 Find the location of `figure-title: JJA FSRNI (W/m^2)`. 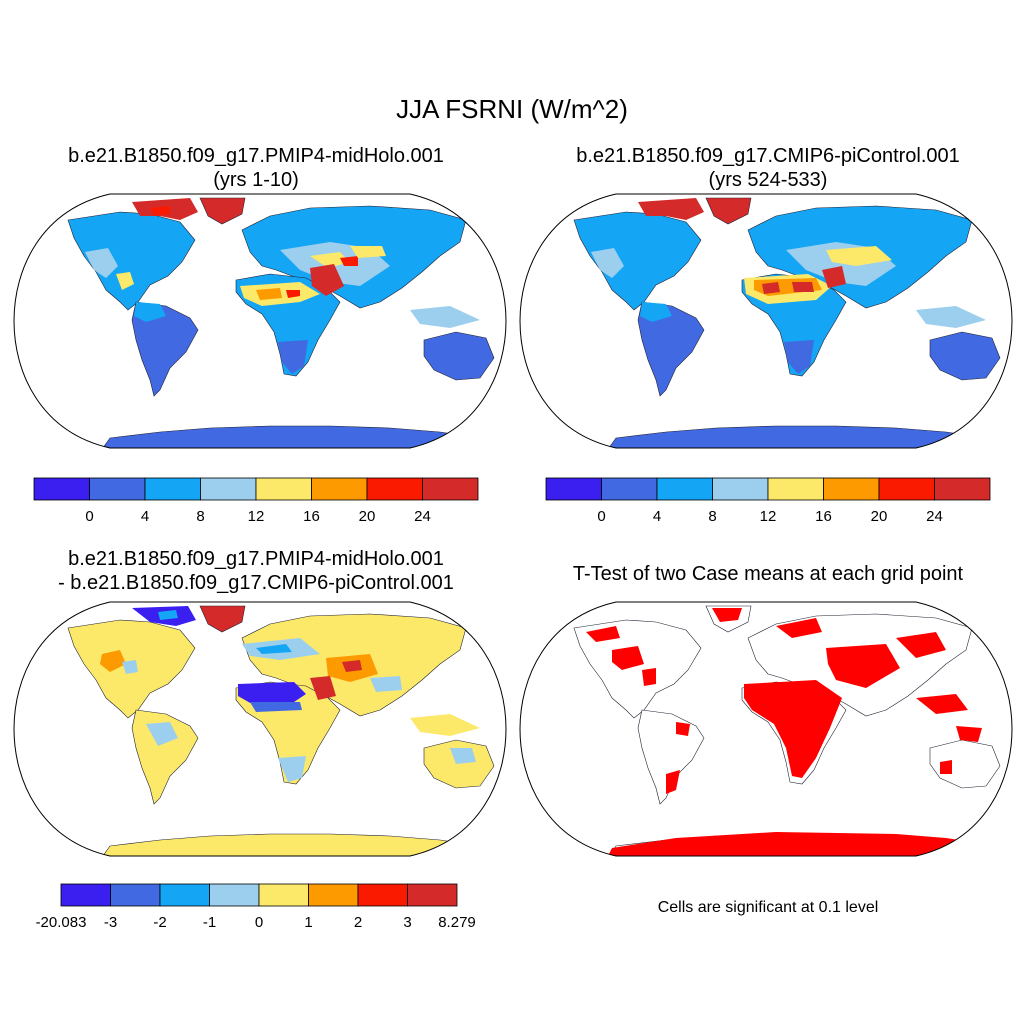

figure-title: JJA FSRNI (W/m^2) is located at coordinates (512, 109).